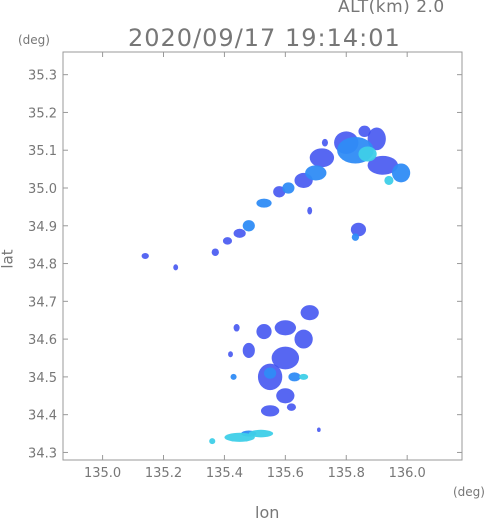 This screenshot has width=491, height=522. I want to click on y-tick-label: 35.2, so click(42, 113).